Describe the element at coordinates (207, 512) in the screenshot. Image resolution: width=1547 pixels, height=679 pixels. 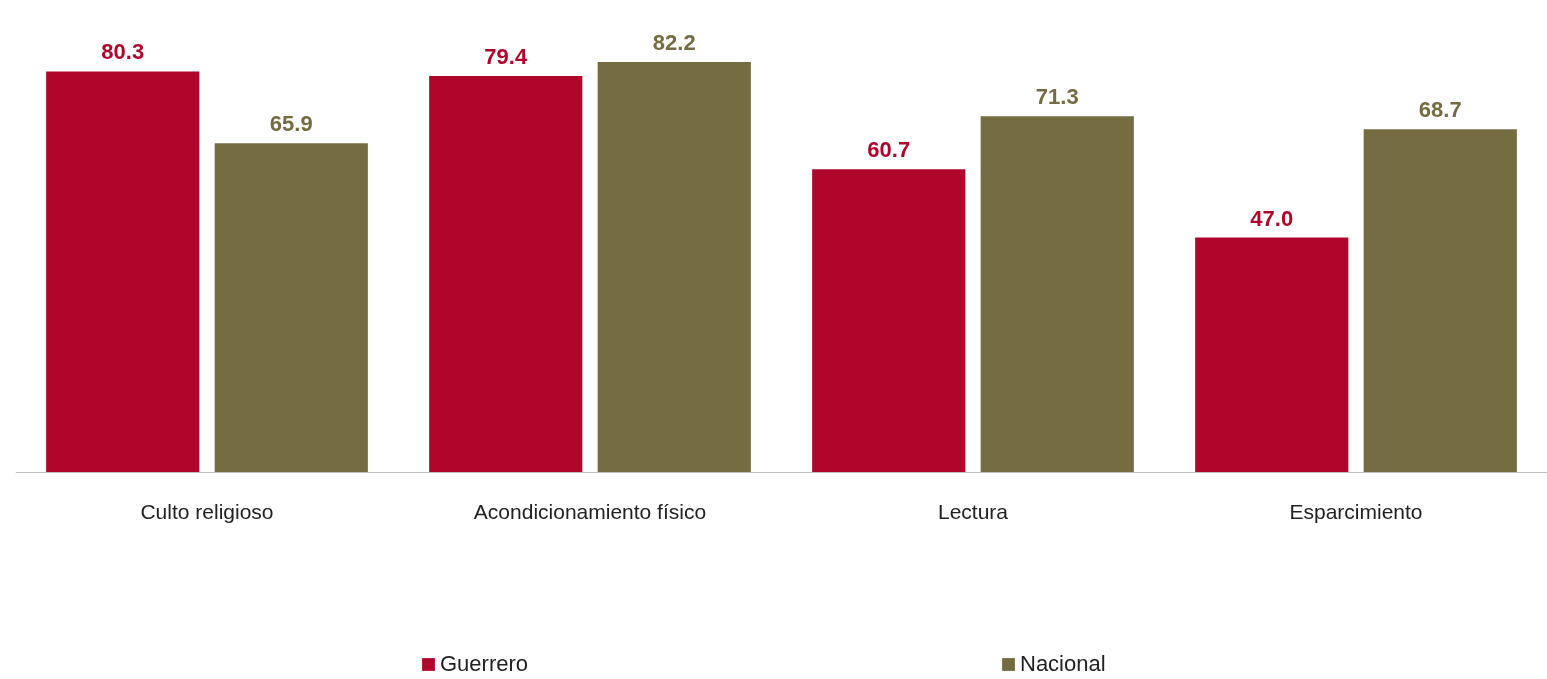
I see `x-tick-label: Culto religioso` at that location.